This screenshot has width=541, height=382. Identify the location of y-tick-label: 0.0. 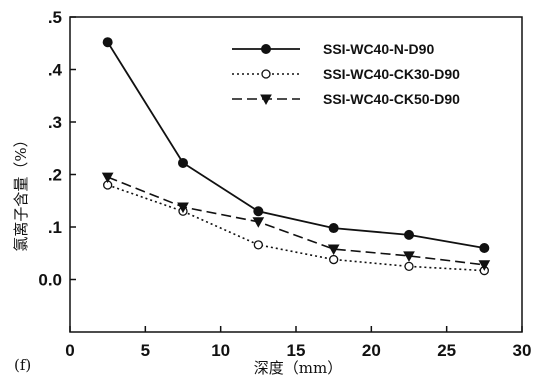
(50, 280).